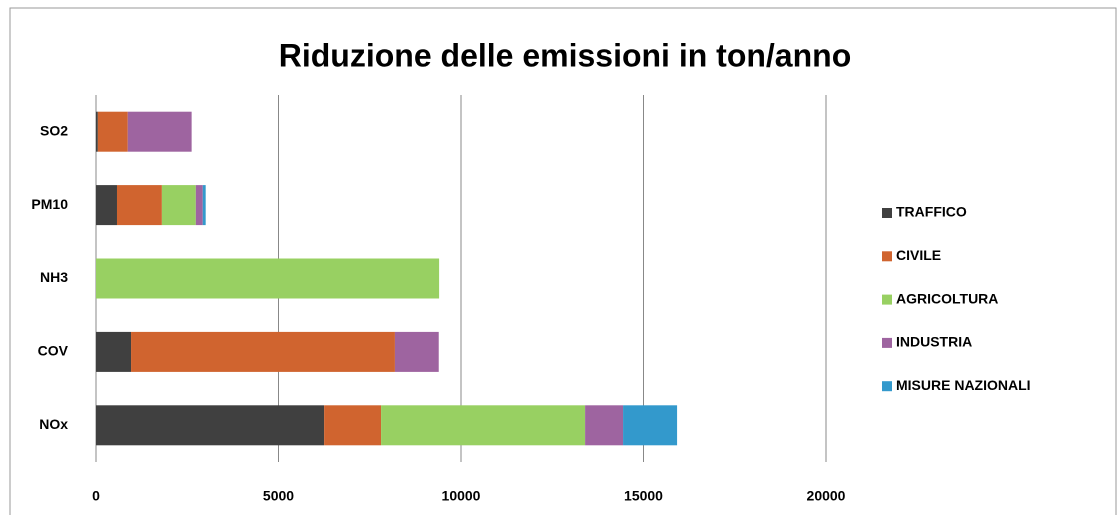 The image size is (1119, 515). What do you see at coordinates (963, 385) in the screenshot?
I see `legend-label: MISURE NAZIONALI` at bounding box center [963, 385].